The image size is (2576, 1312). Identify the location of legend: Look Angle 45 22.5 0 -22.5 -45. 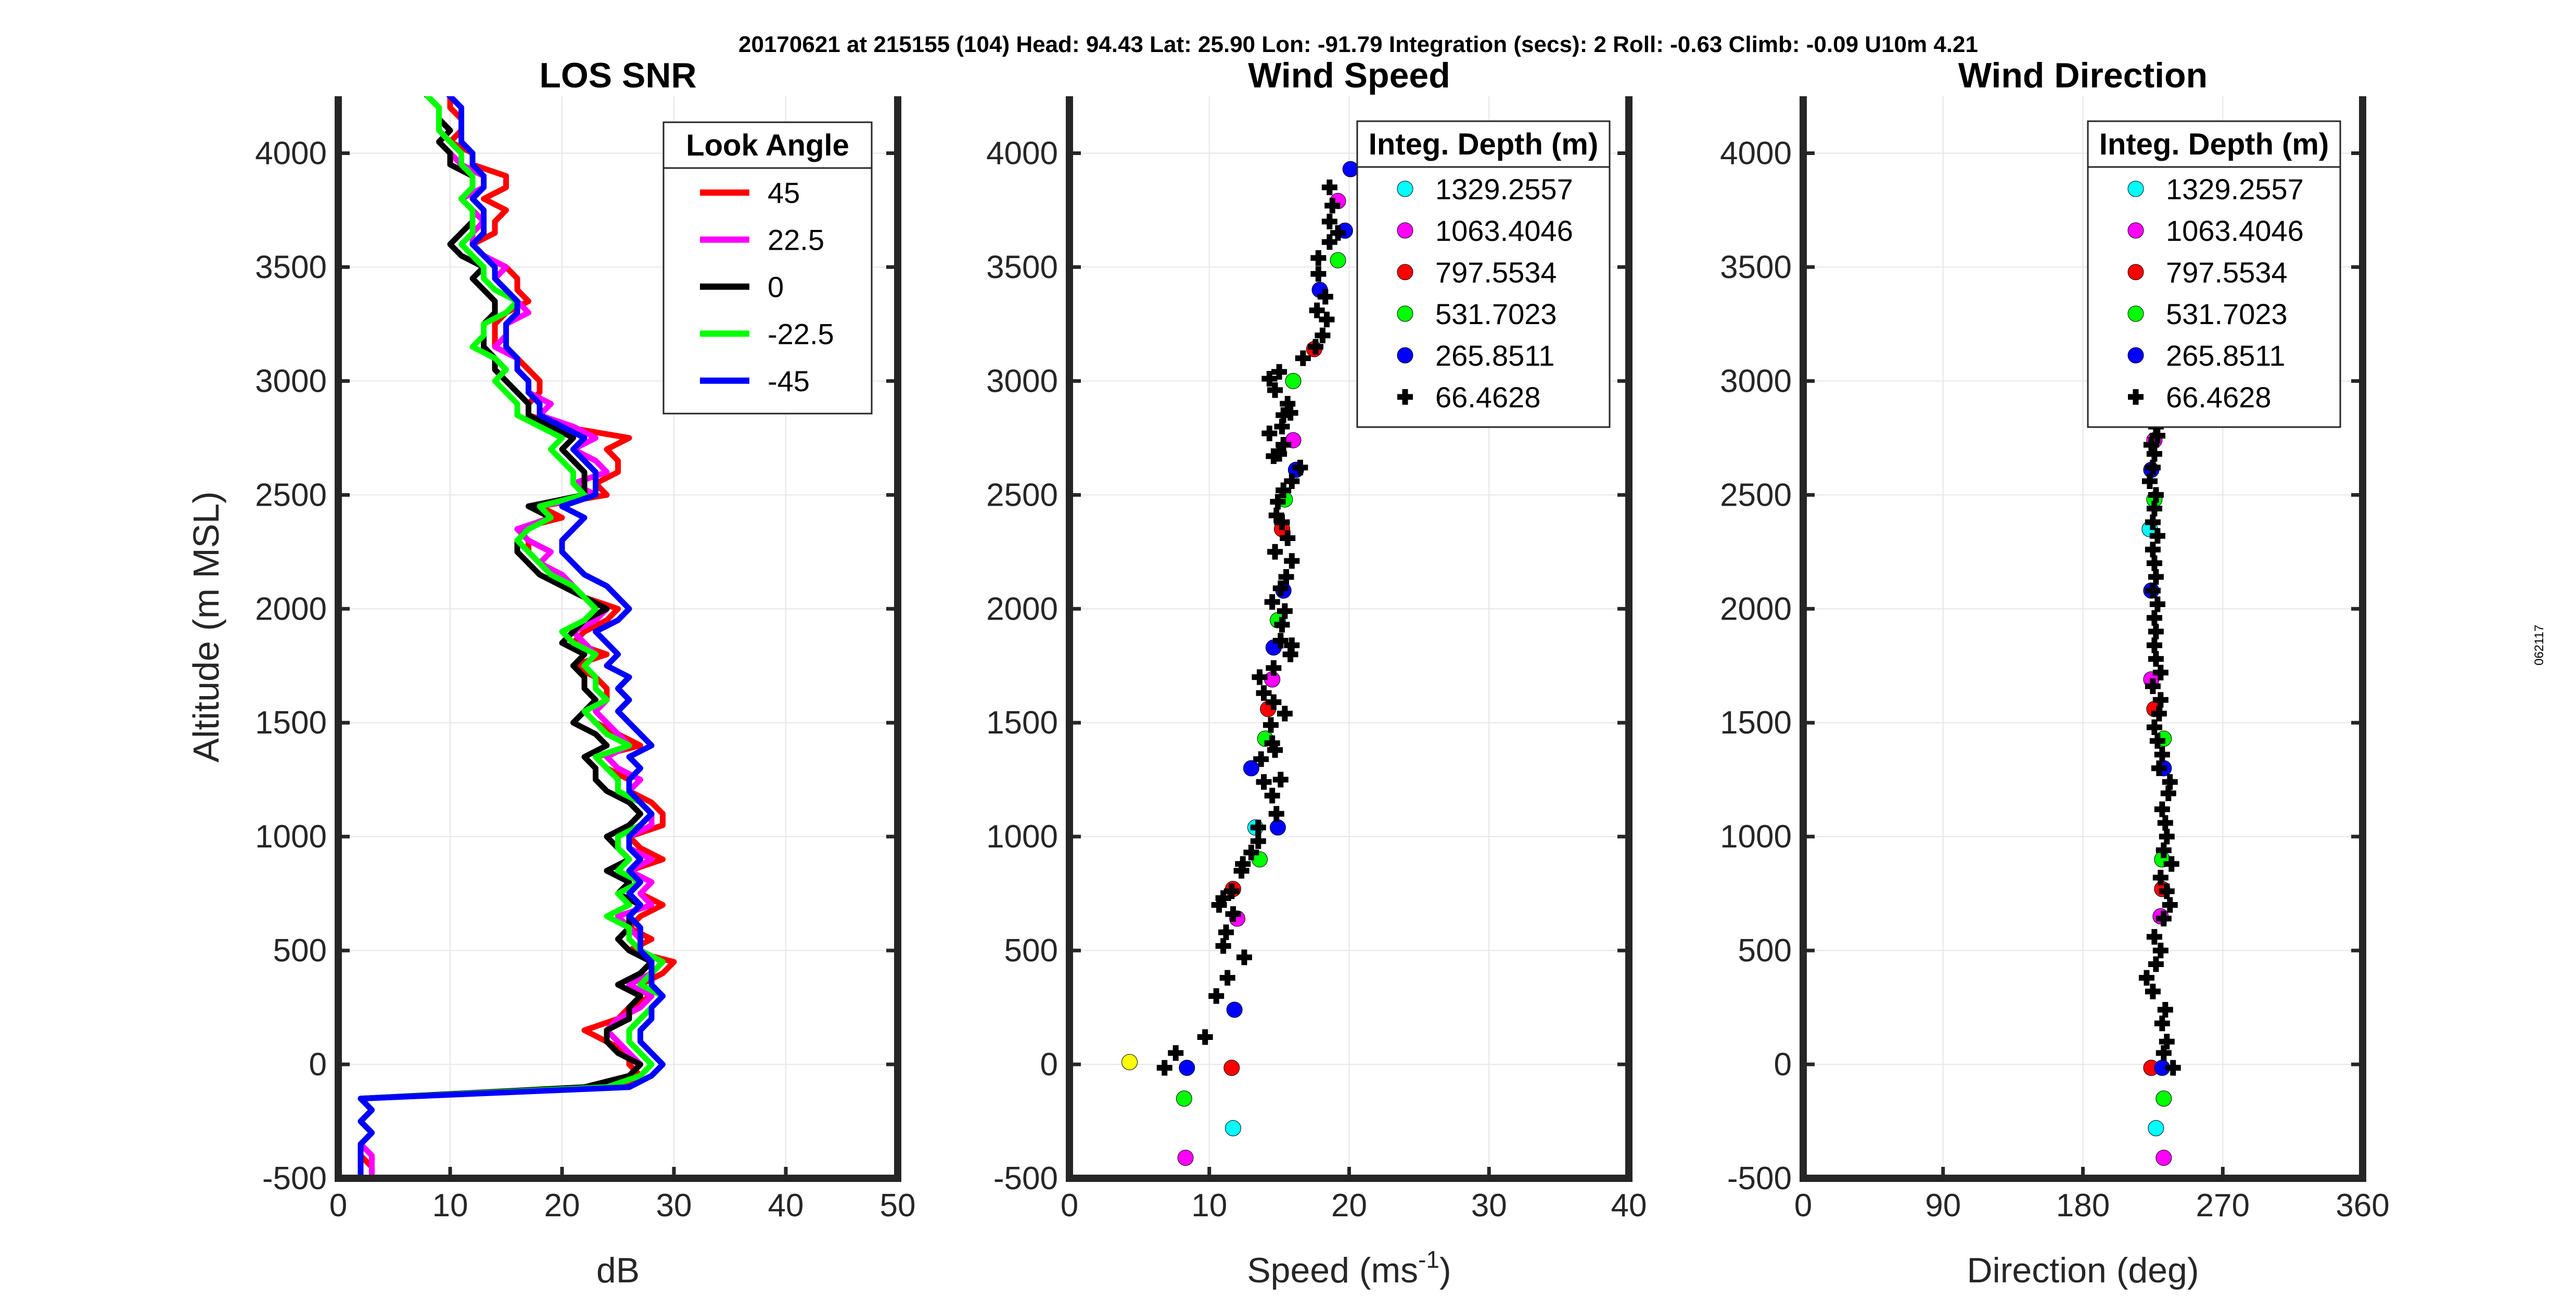
(767, 268).